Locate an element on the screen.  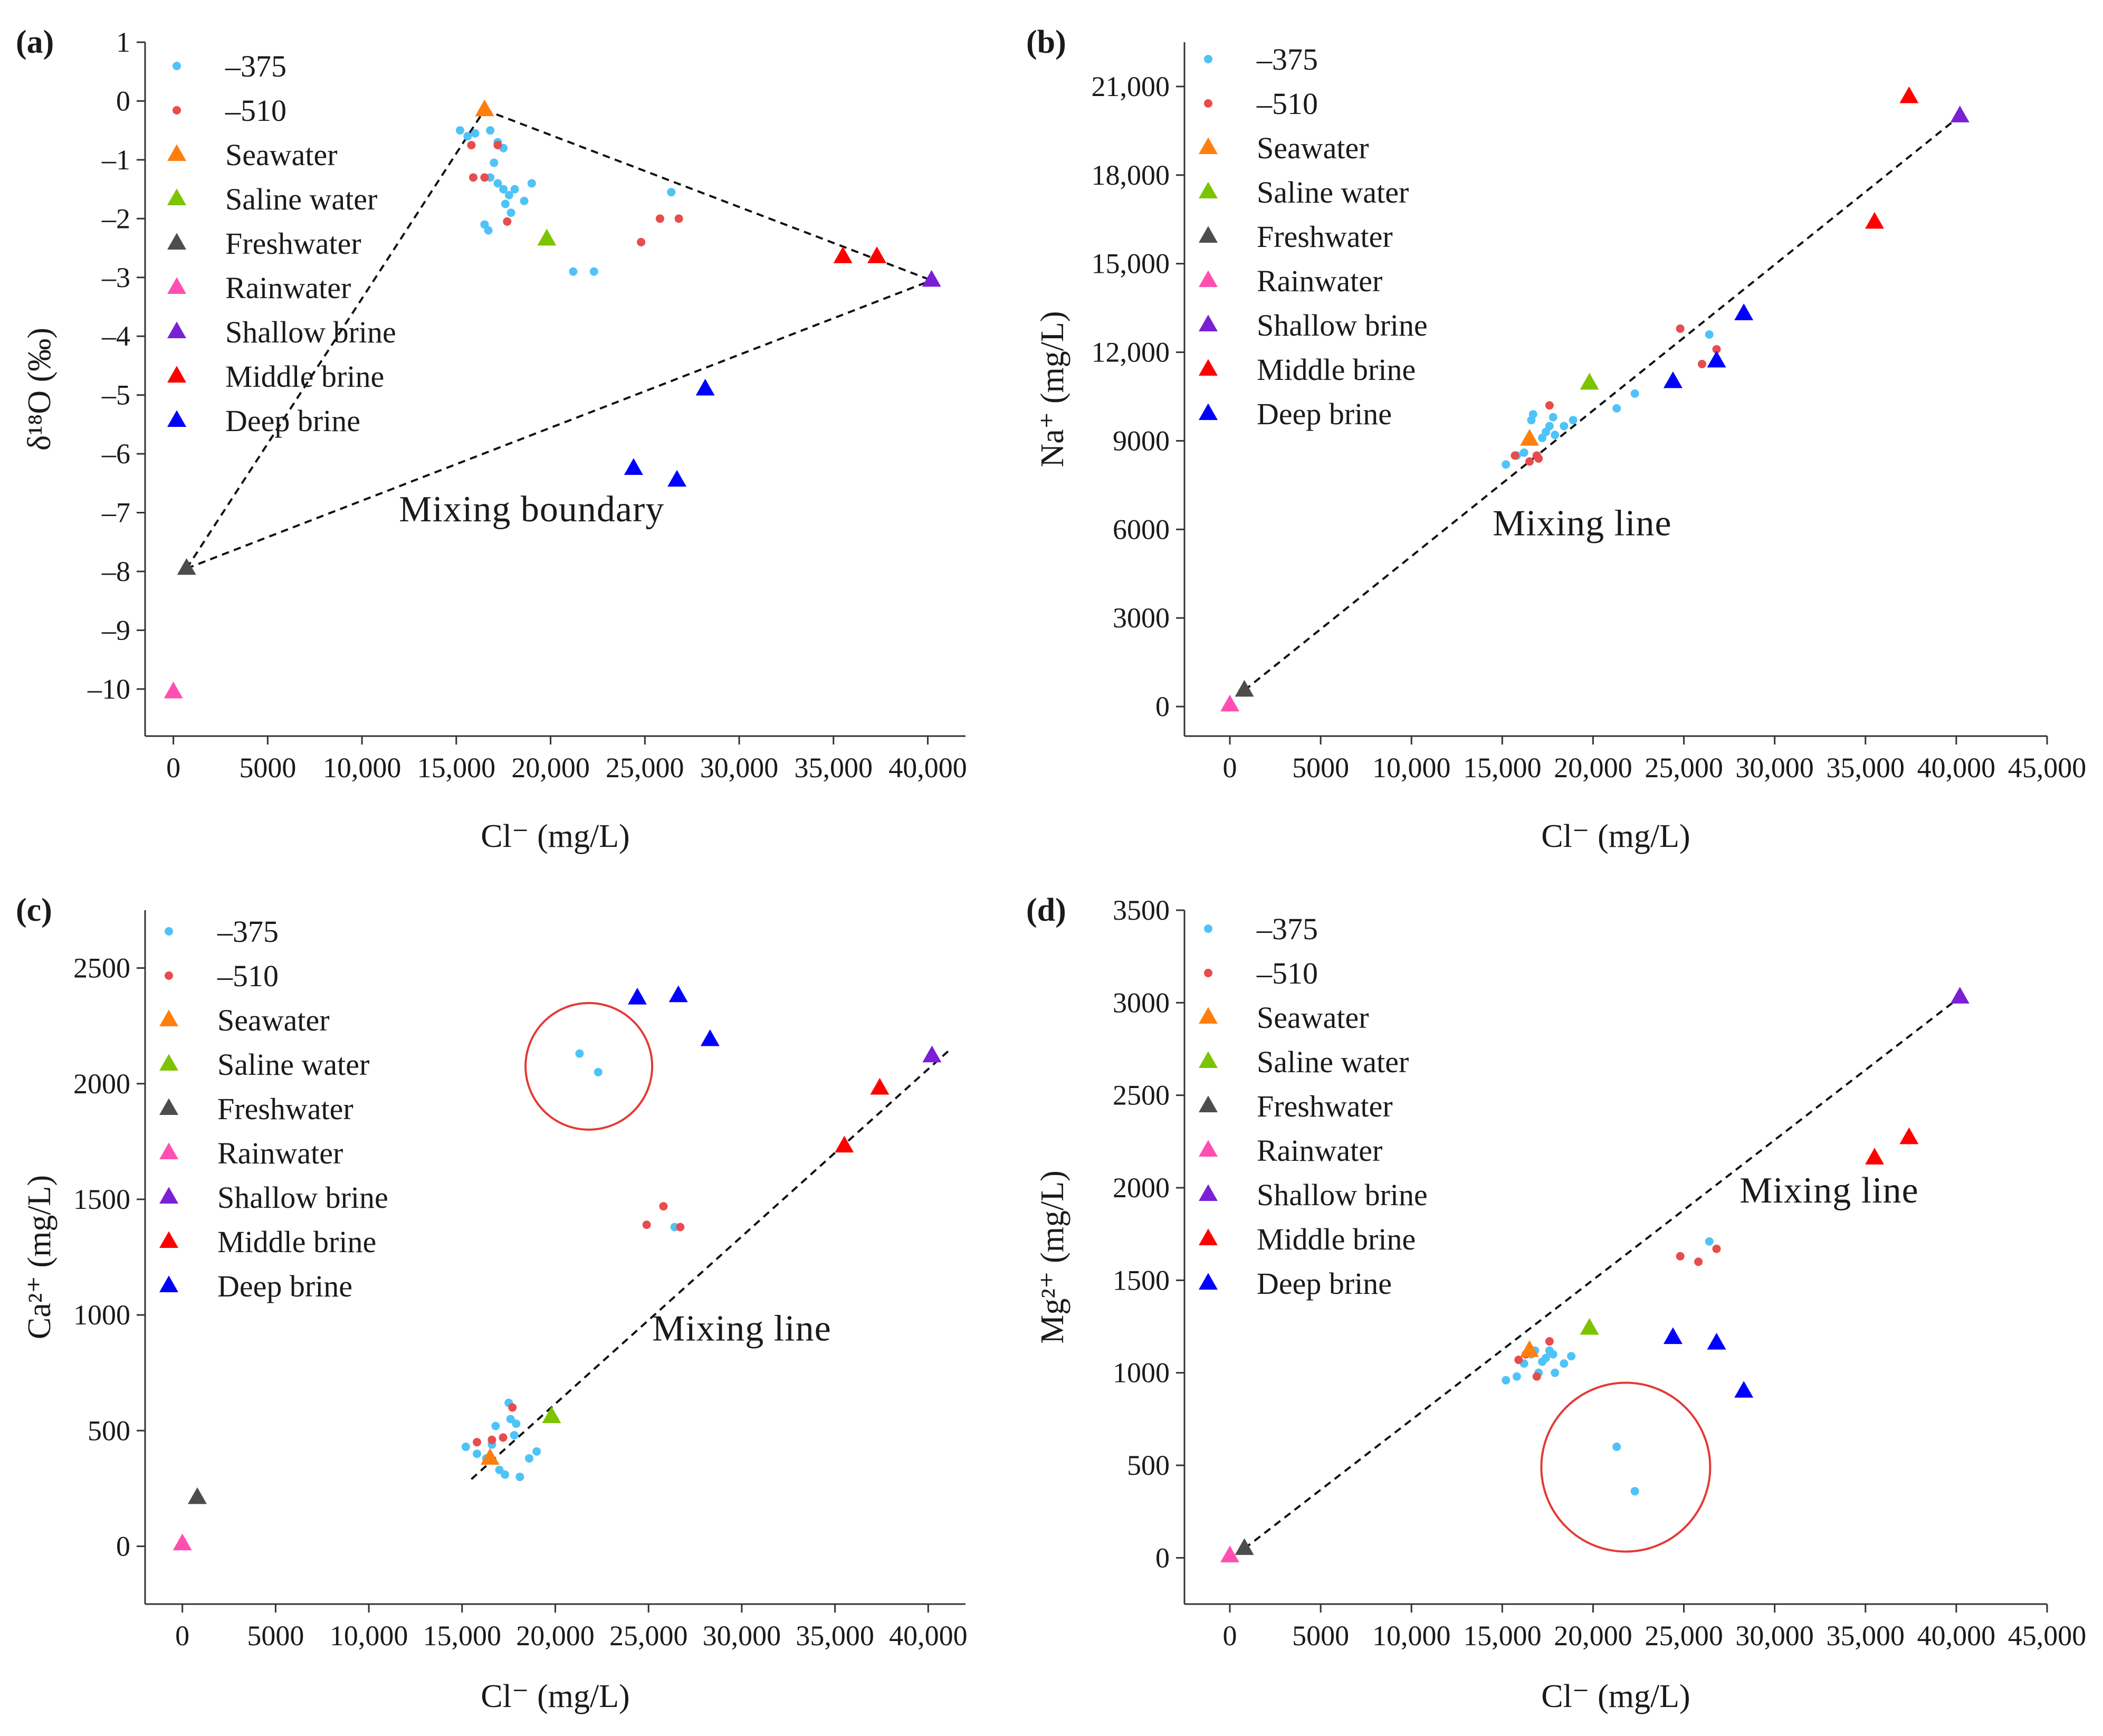
highlight-circle is located at coordinates (1626, 1467).